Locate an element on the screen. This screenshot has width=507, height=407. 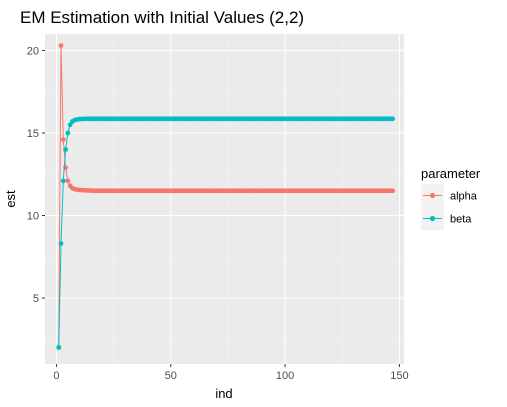
y-axis-ticks: 5 10 15 20 is located at coordinates (36, 175).